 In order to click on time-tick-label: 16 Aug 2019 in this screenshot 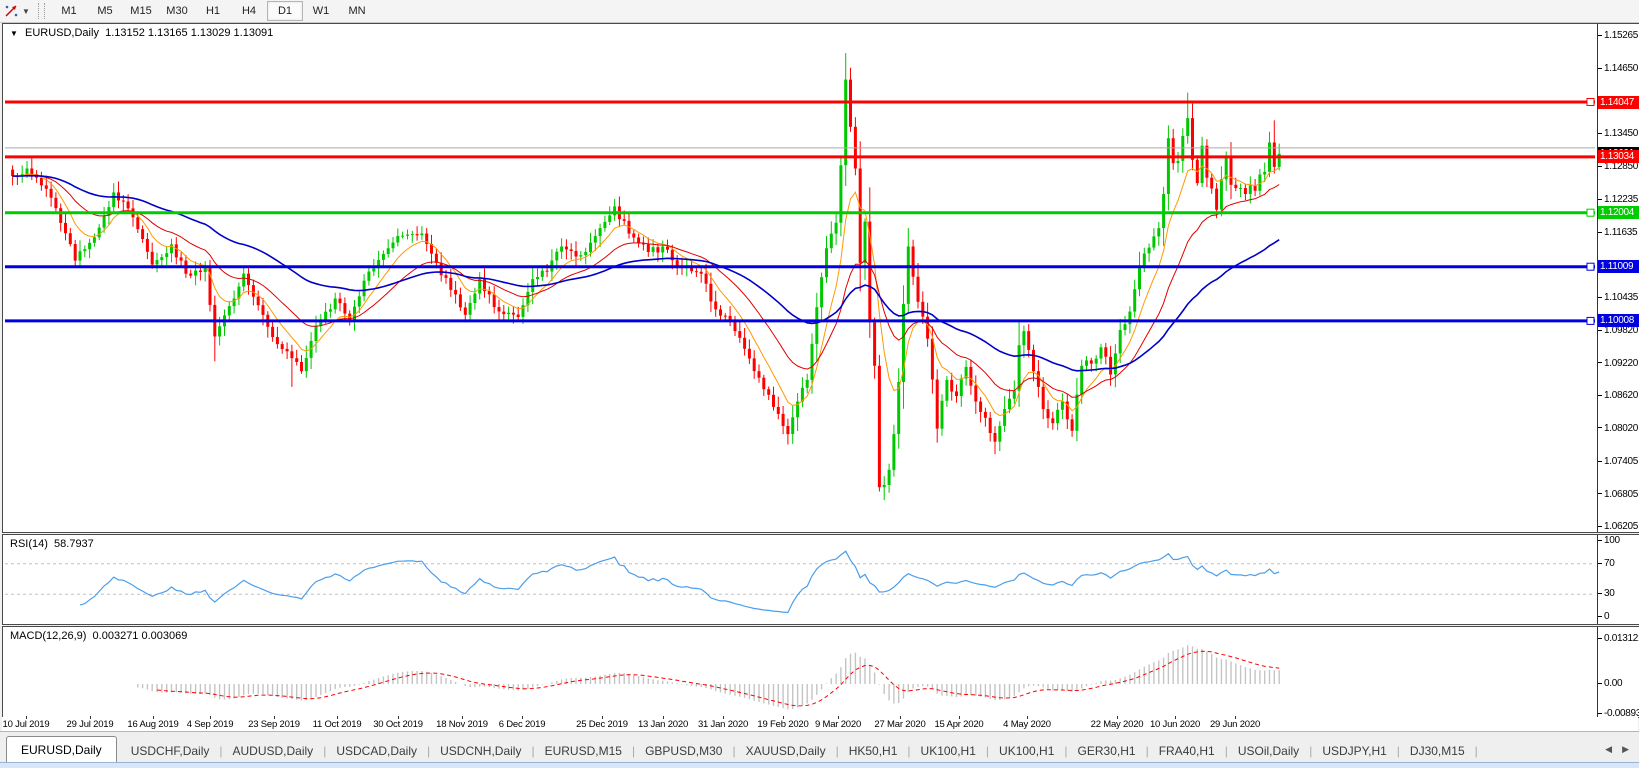, I will do `click(153, 724)`.